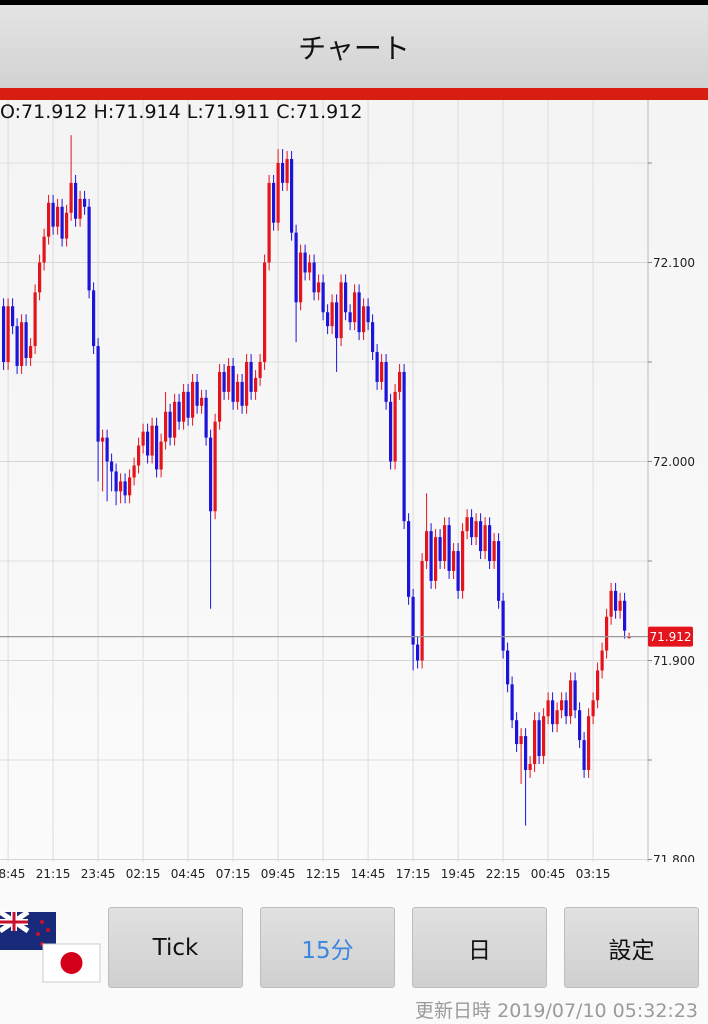 The height and width of the screenshot is (1024, 708). What do you see at coordinates (631, 947) in the screenshot?
I see `interval-button: 設定` at bounding box center [631, 947].